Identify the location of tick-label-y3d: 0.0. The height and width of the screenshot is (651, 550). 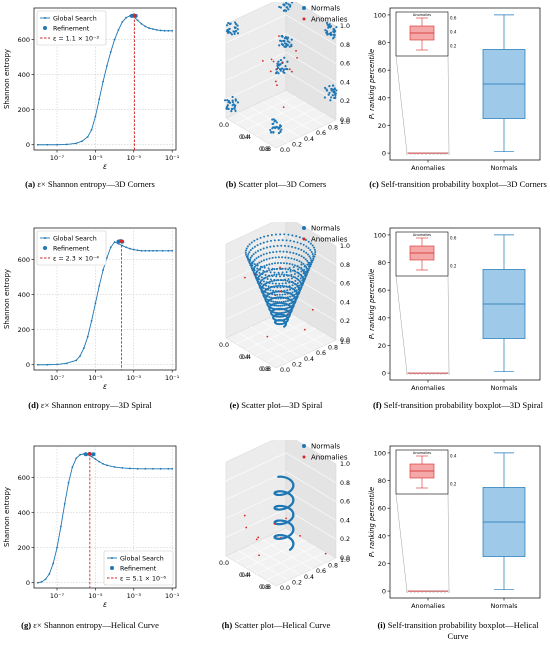
(285, 588).